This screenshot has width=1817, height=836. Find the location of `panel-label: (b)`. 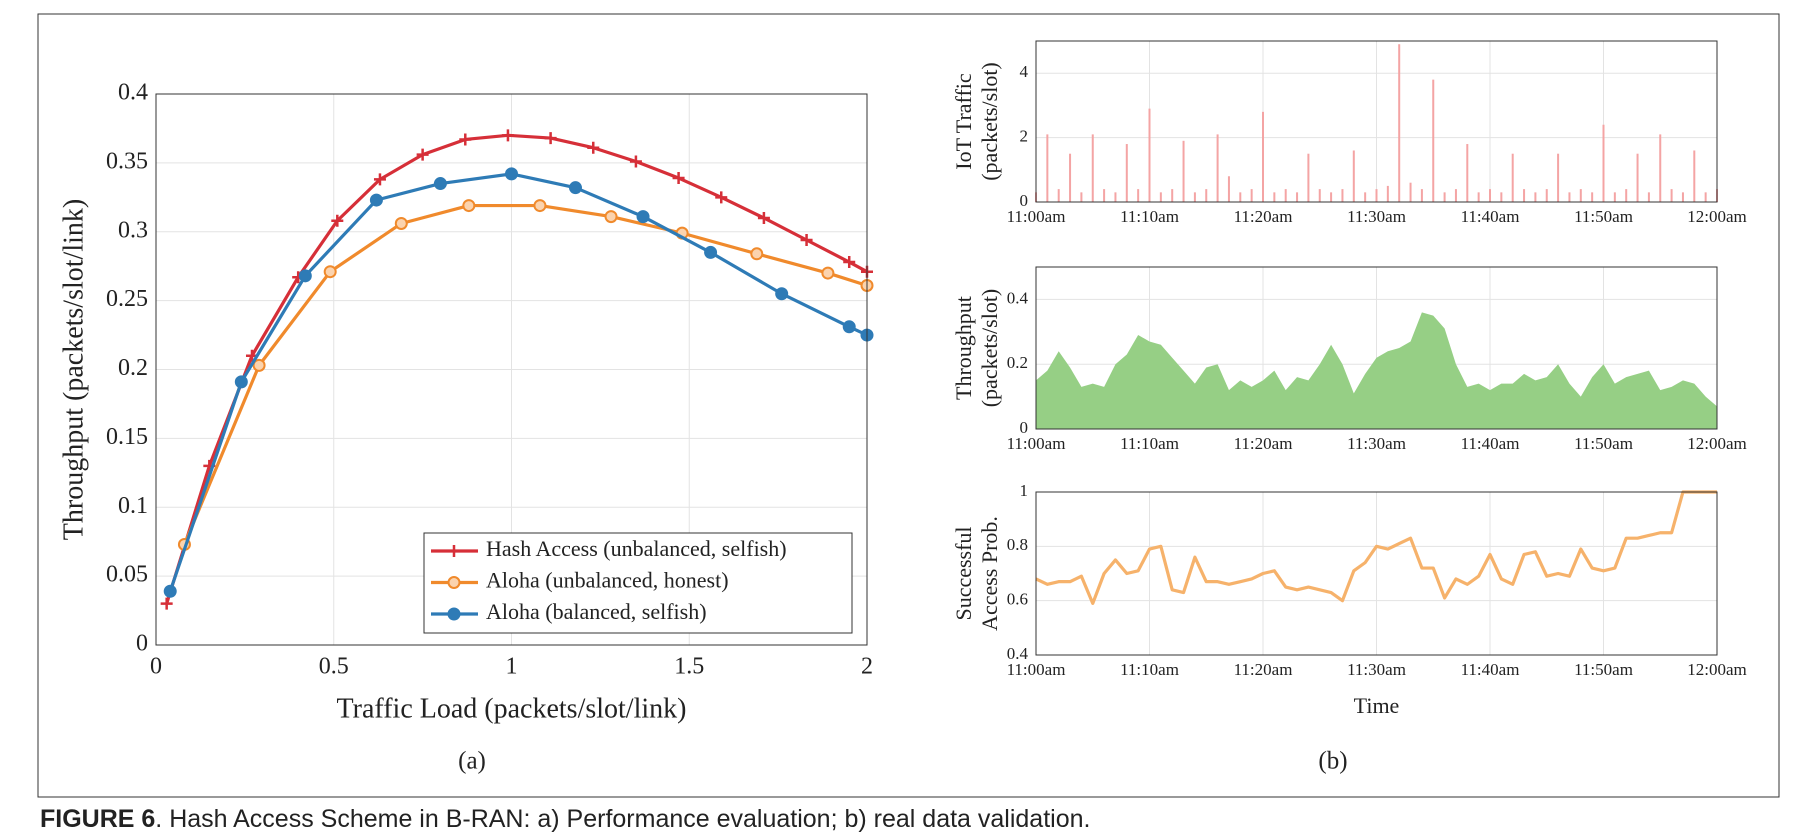

panel-label: (b) is located at coordinates (1332, 761).